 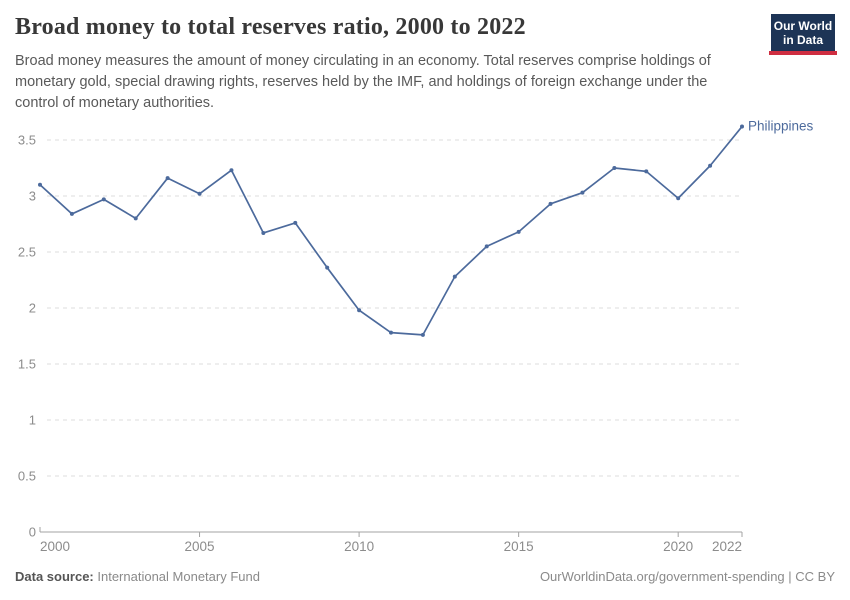 I want to click on y-axis-tick-label: 1, so click(x=32, y=420).